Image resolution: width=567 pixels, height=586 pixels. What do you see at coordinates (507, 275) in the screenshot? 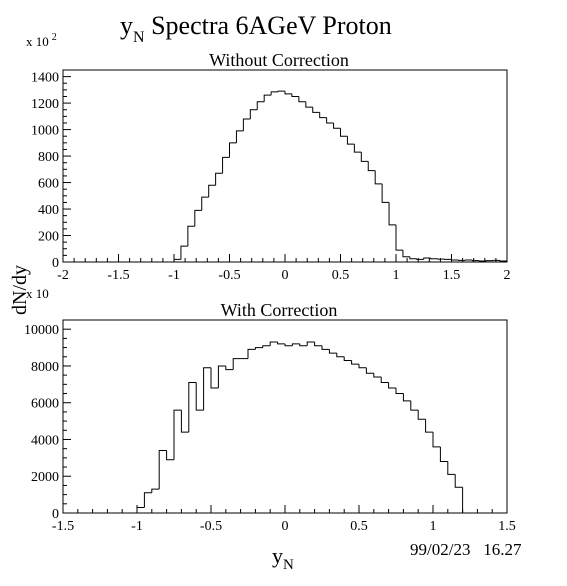
I see `x-tick-label: 2` at bounding box center [507, 275].